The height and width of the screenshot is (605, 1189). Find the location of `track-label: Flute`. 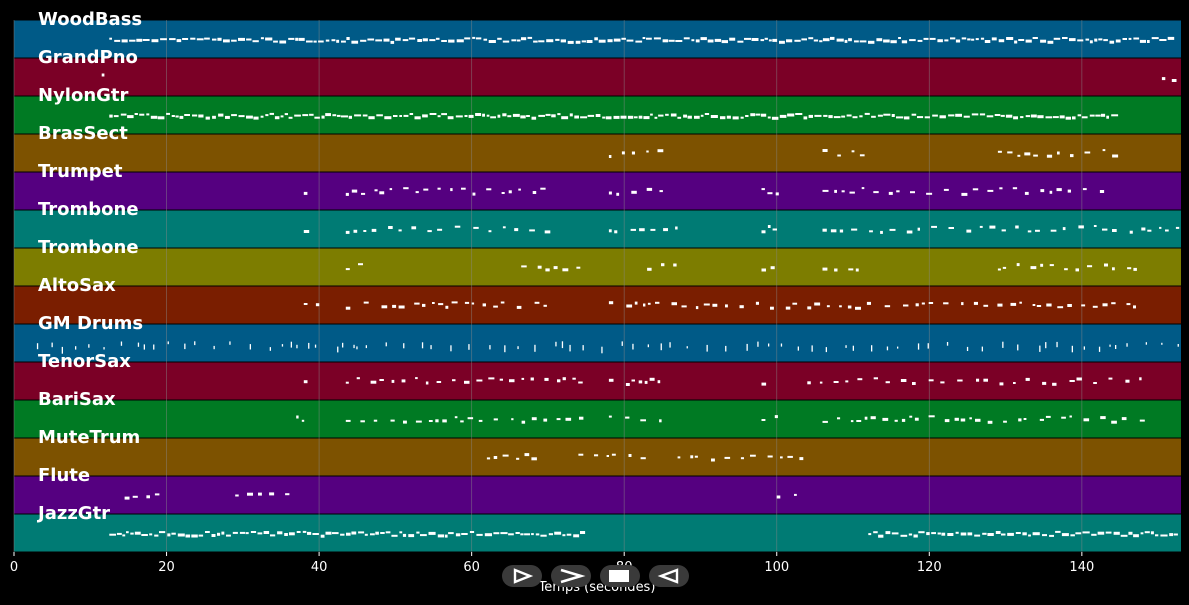

track-label: Flute is located at coordinates (64, 475).